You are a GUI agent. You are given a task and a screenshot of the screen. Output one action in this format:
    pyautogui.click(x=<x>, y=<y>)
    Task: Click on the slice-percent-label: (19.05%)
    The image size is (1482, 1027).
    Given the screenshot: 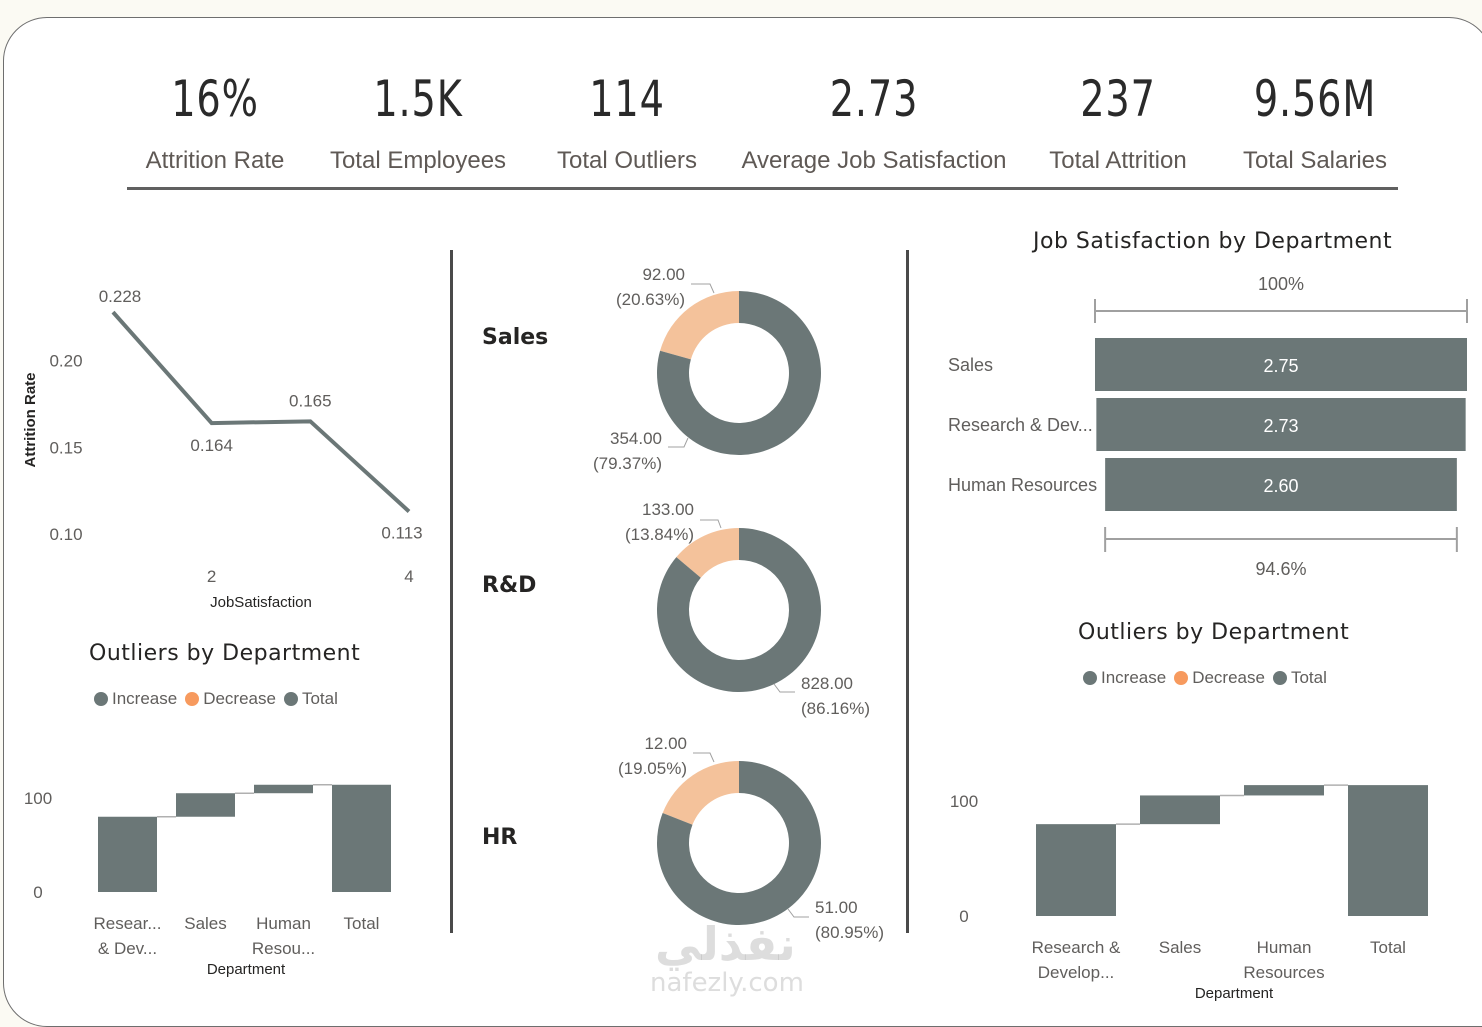 What is the action you would take?
    pyautogui.click(x=652, y=768)
    